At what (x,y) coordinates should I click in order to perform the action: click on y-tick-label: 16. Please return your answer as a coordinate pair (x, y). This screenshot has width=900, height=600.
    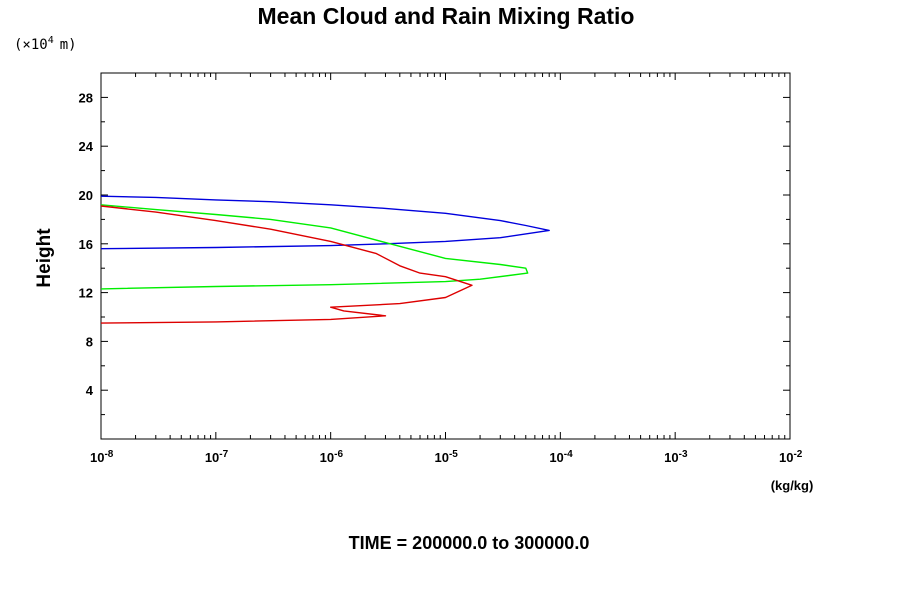
    Looking at the image, I should click on (86, 244).